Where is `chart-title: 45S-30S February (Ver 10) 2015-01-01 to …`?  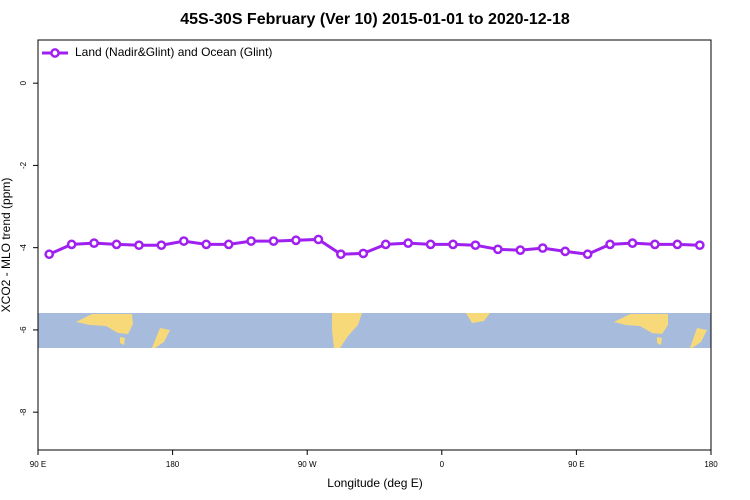
chart-title: 45S-30S February (Ver 10) 2015-01-01 to … is located at coordinates (375, 19).